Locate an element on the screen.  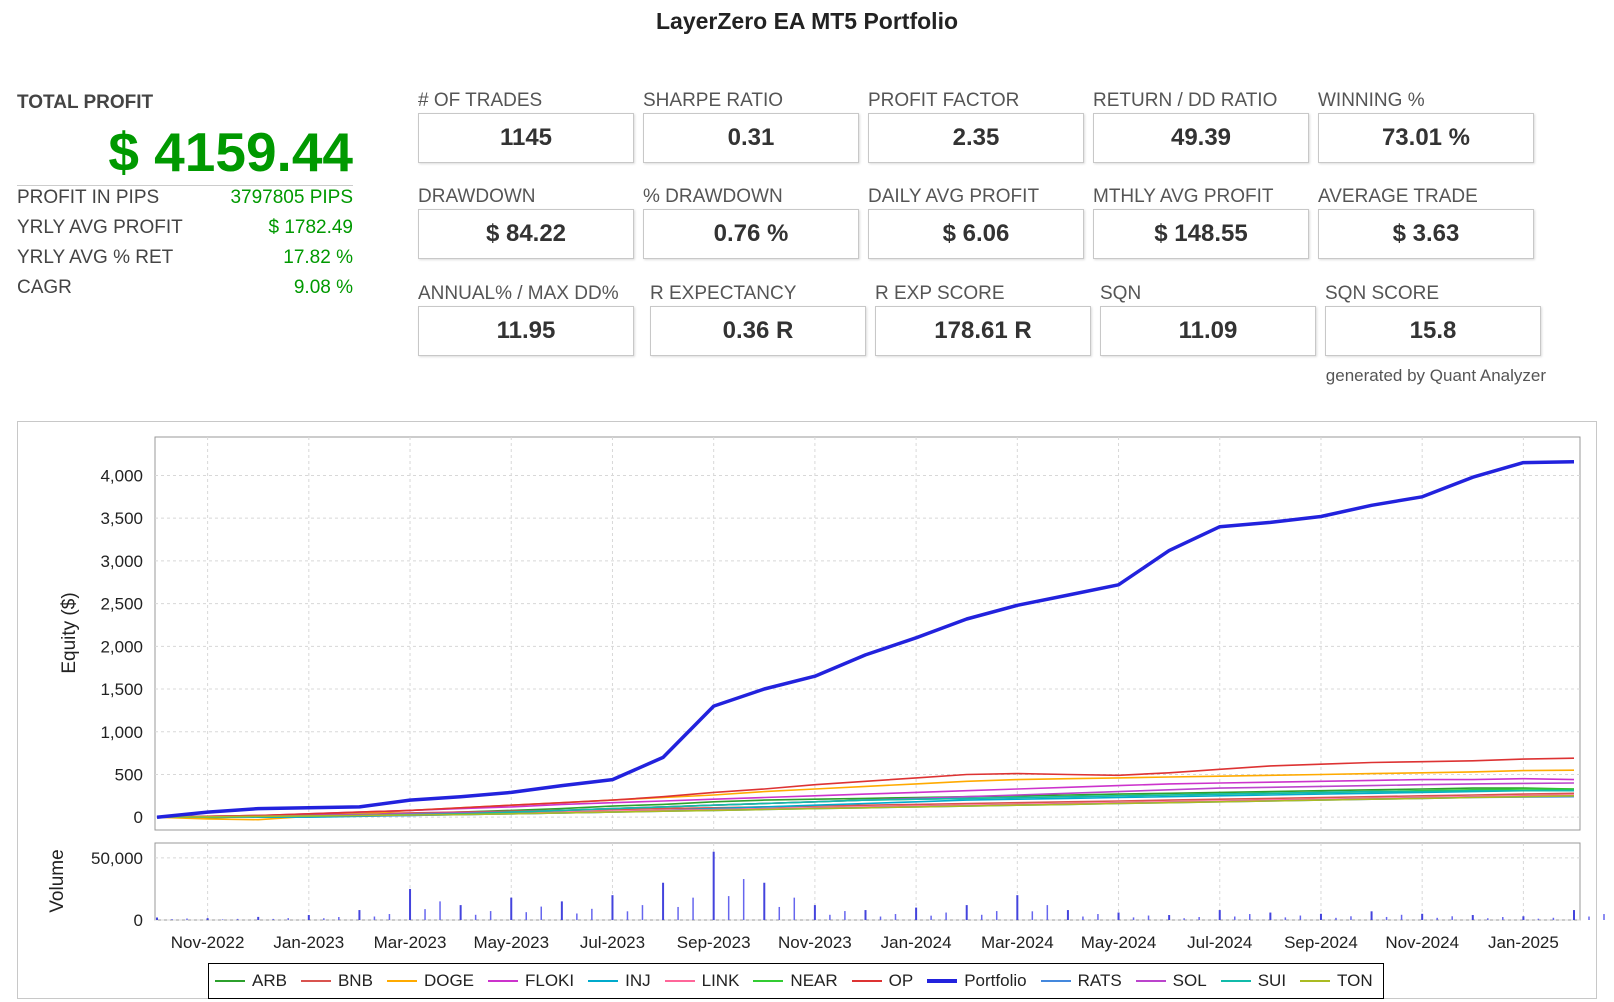
stat-return-dd-ratio: RETURN / DD RATIO 49.39 is located at coordinates (1201, 126).